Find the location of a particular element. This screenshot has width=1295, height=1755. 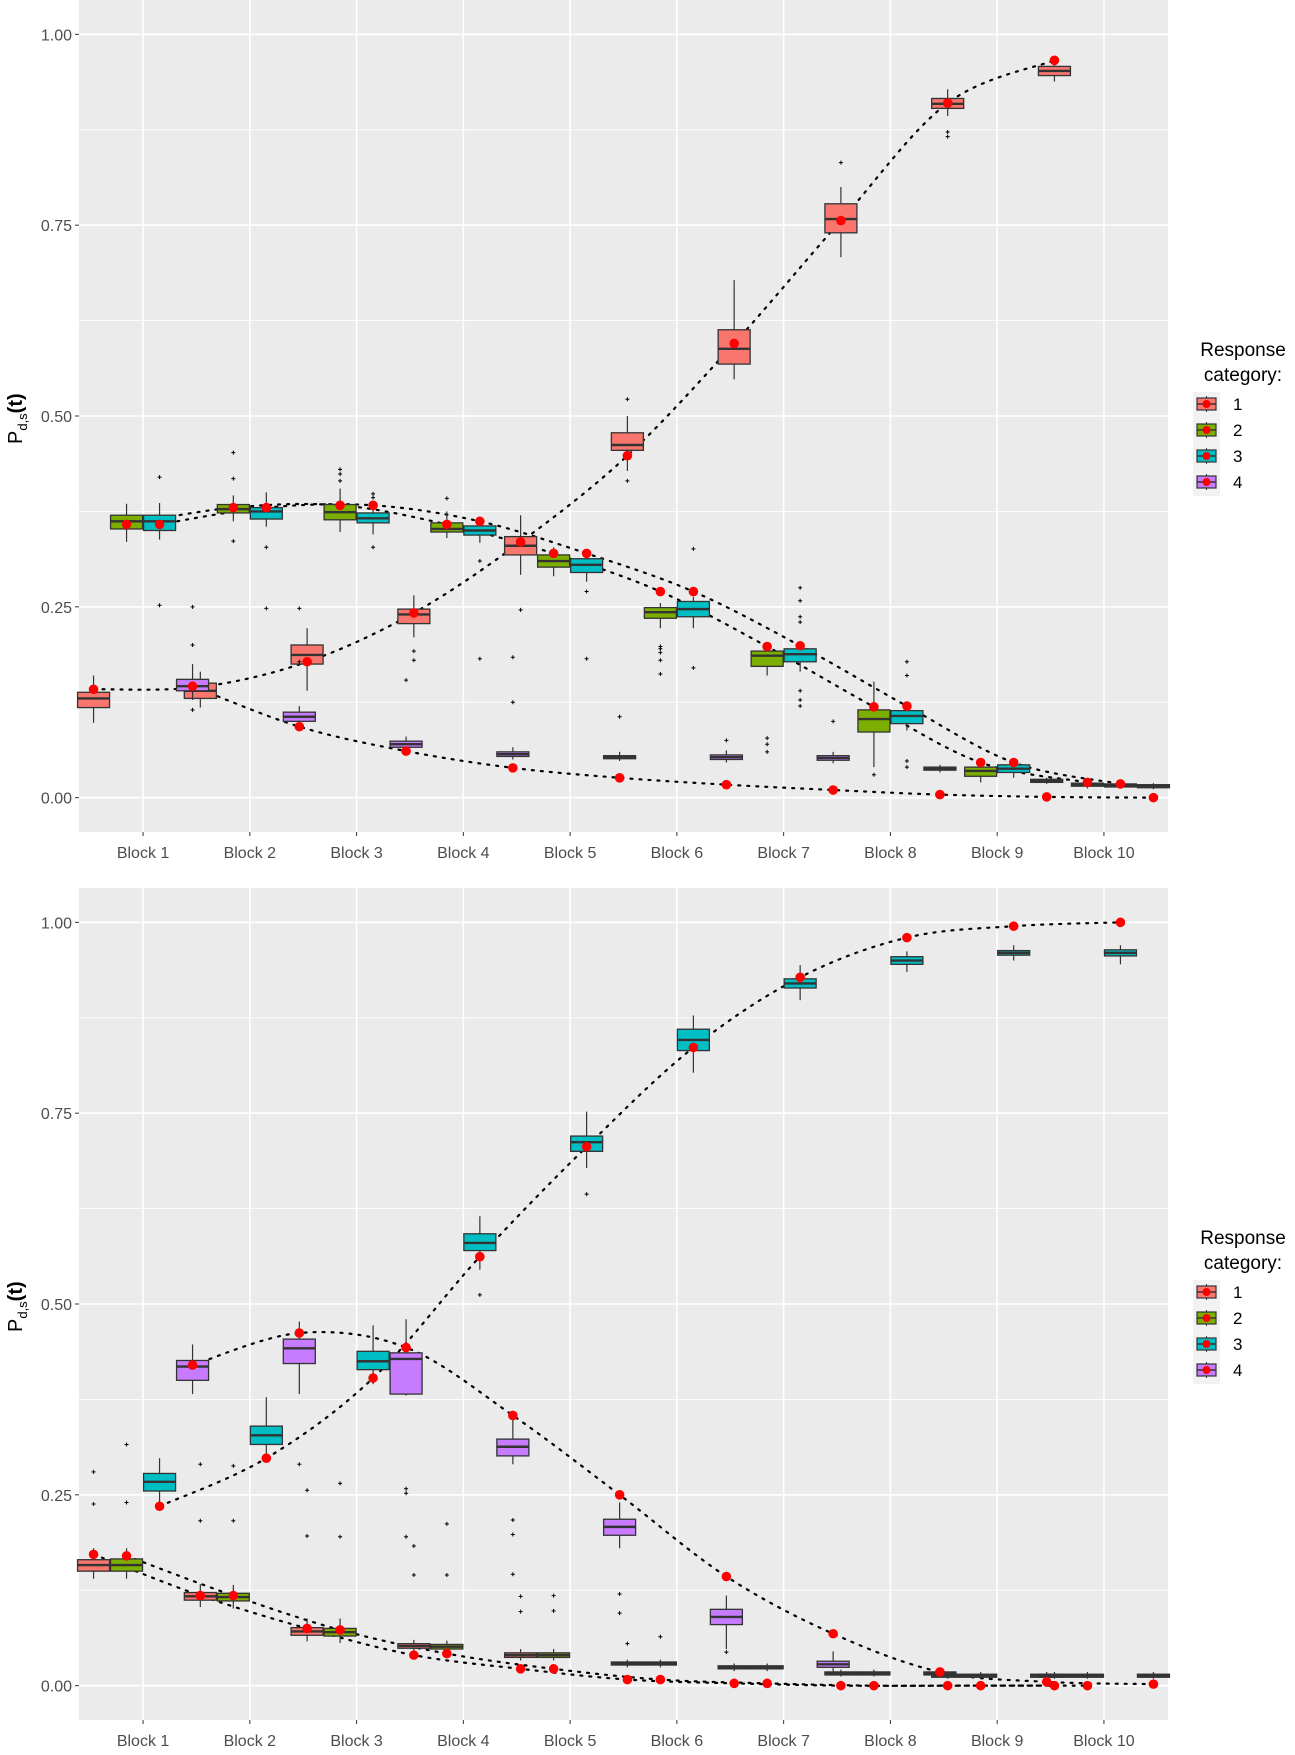

legend-label: 3 is located at coordinates (1237, 1344).